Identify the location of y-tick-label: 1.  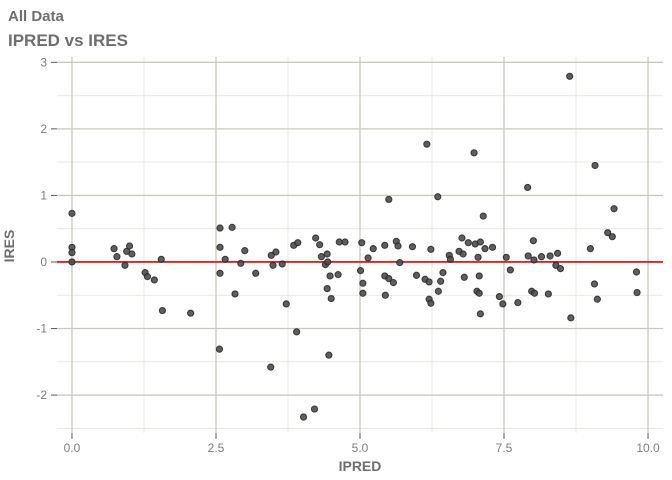
(43, 195).